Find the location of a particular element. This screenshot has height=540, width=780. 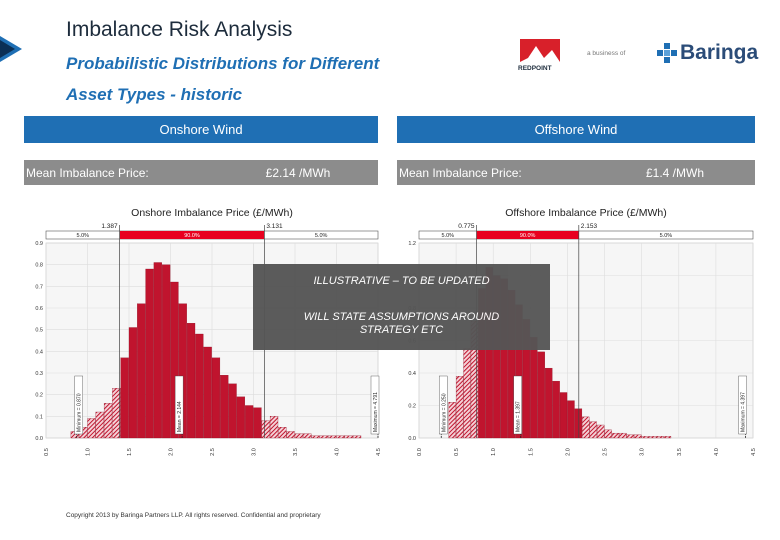

onshore-x-tick-label: 2.5 is located at coordinates (213, 452).